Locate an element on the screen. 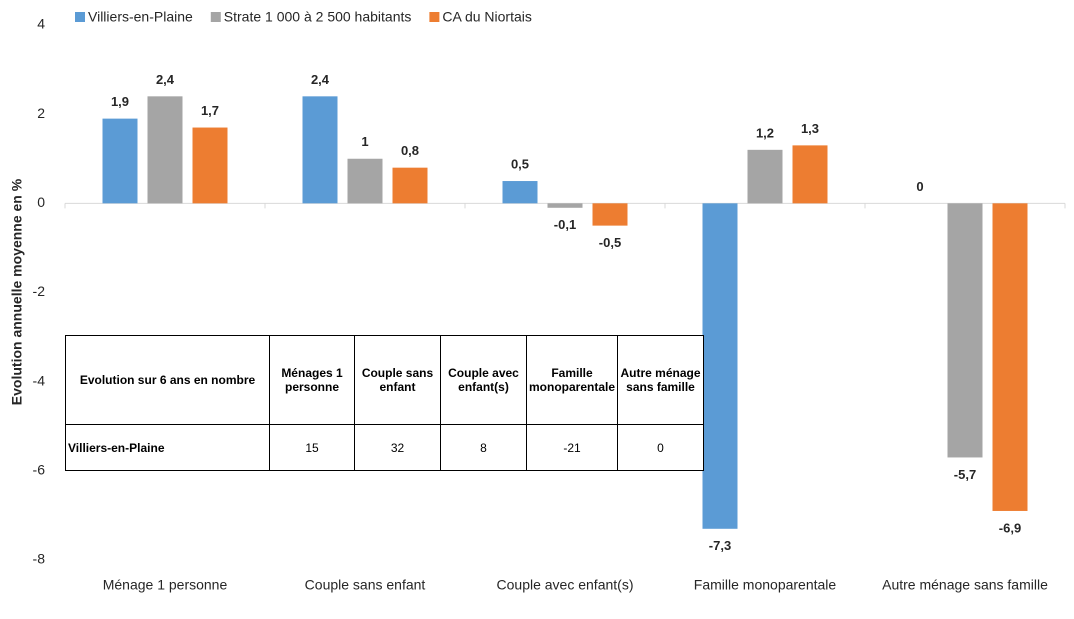  value-label: 1,9 is located at coordinates (120, 101).